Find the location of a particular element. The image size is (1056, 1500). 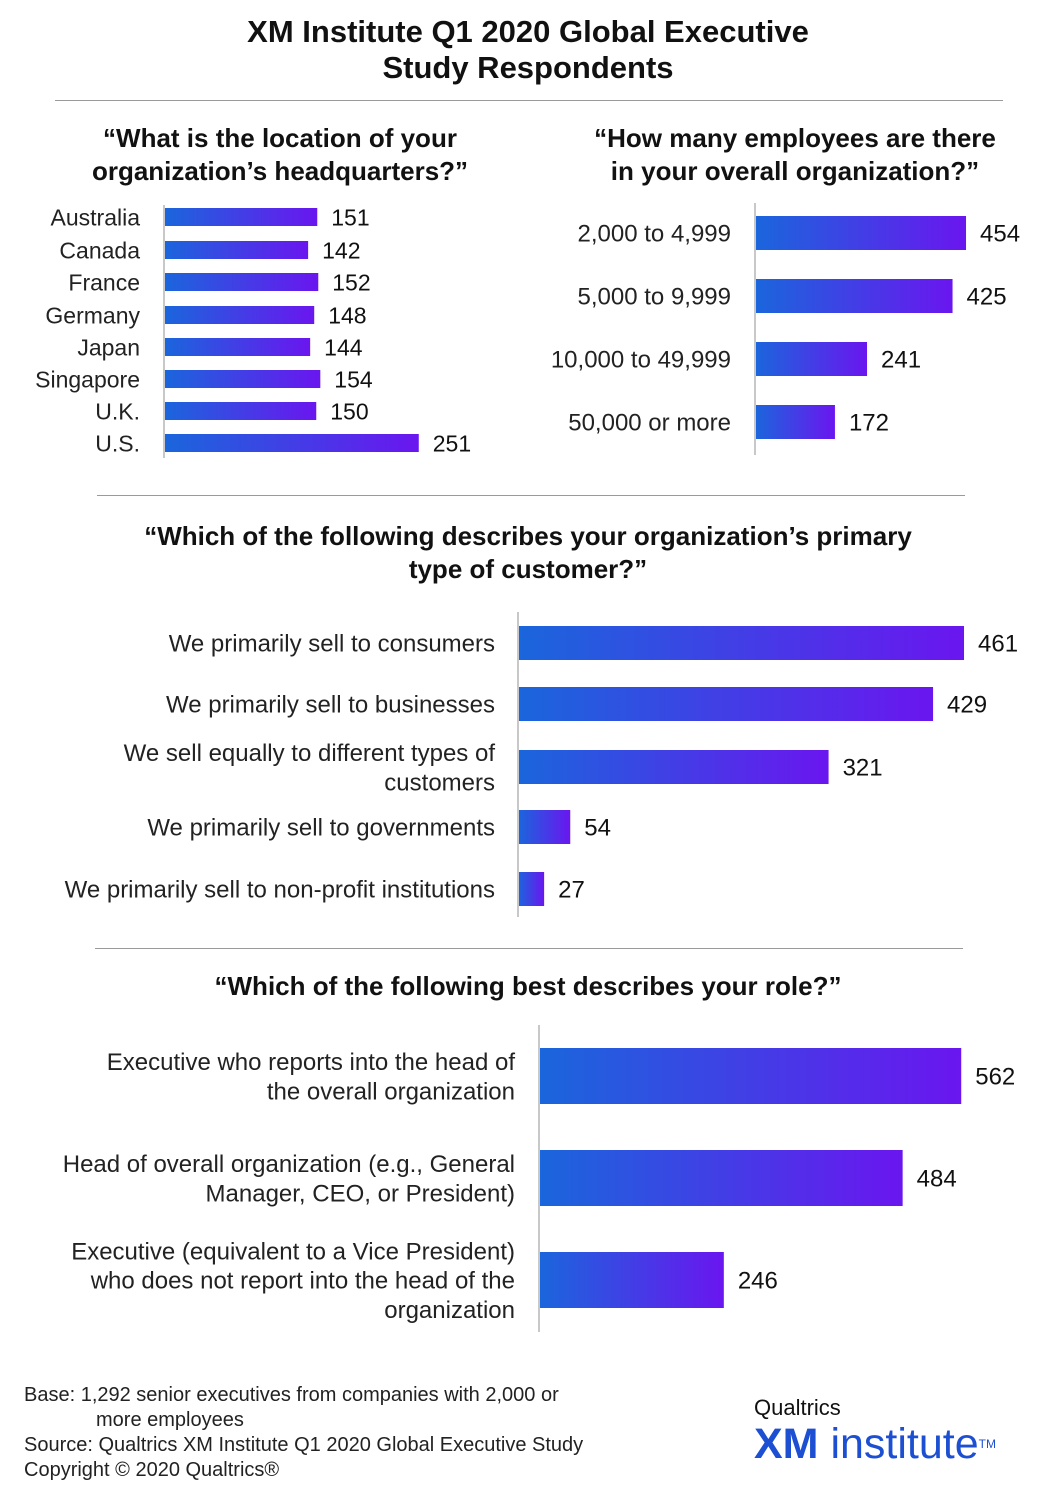

employees-category-label: 50,000 or more is located at coordinates (649, 423).